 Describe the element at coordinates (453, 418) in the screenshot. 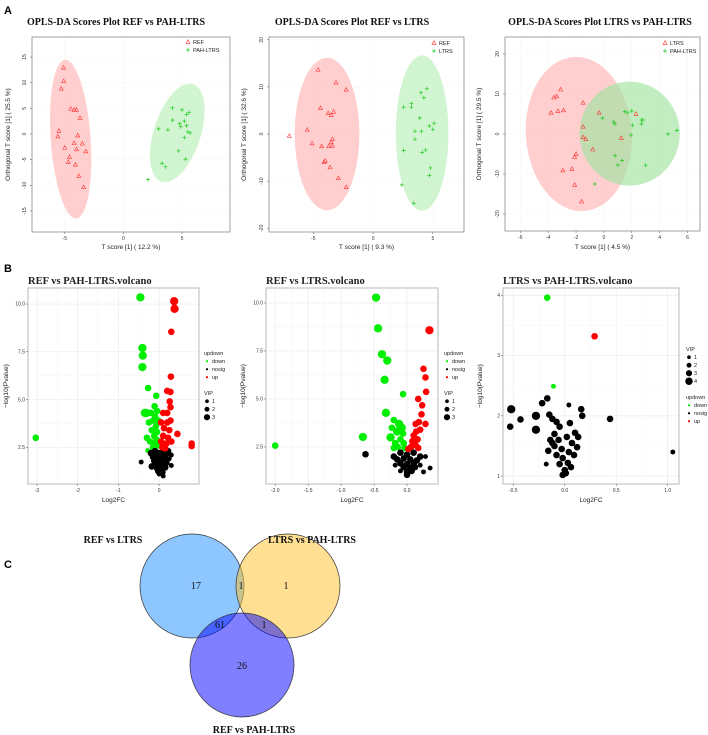

I see `legend-label: 3` at that location.